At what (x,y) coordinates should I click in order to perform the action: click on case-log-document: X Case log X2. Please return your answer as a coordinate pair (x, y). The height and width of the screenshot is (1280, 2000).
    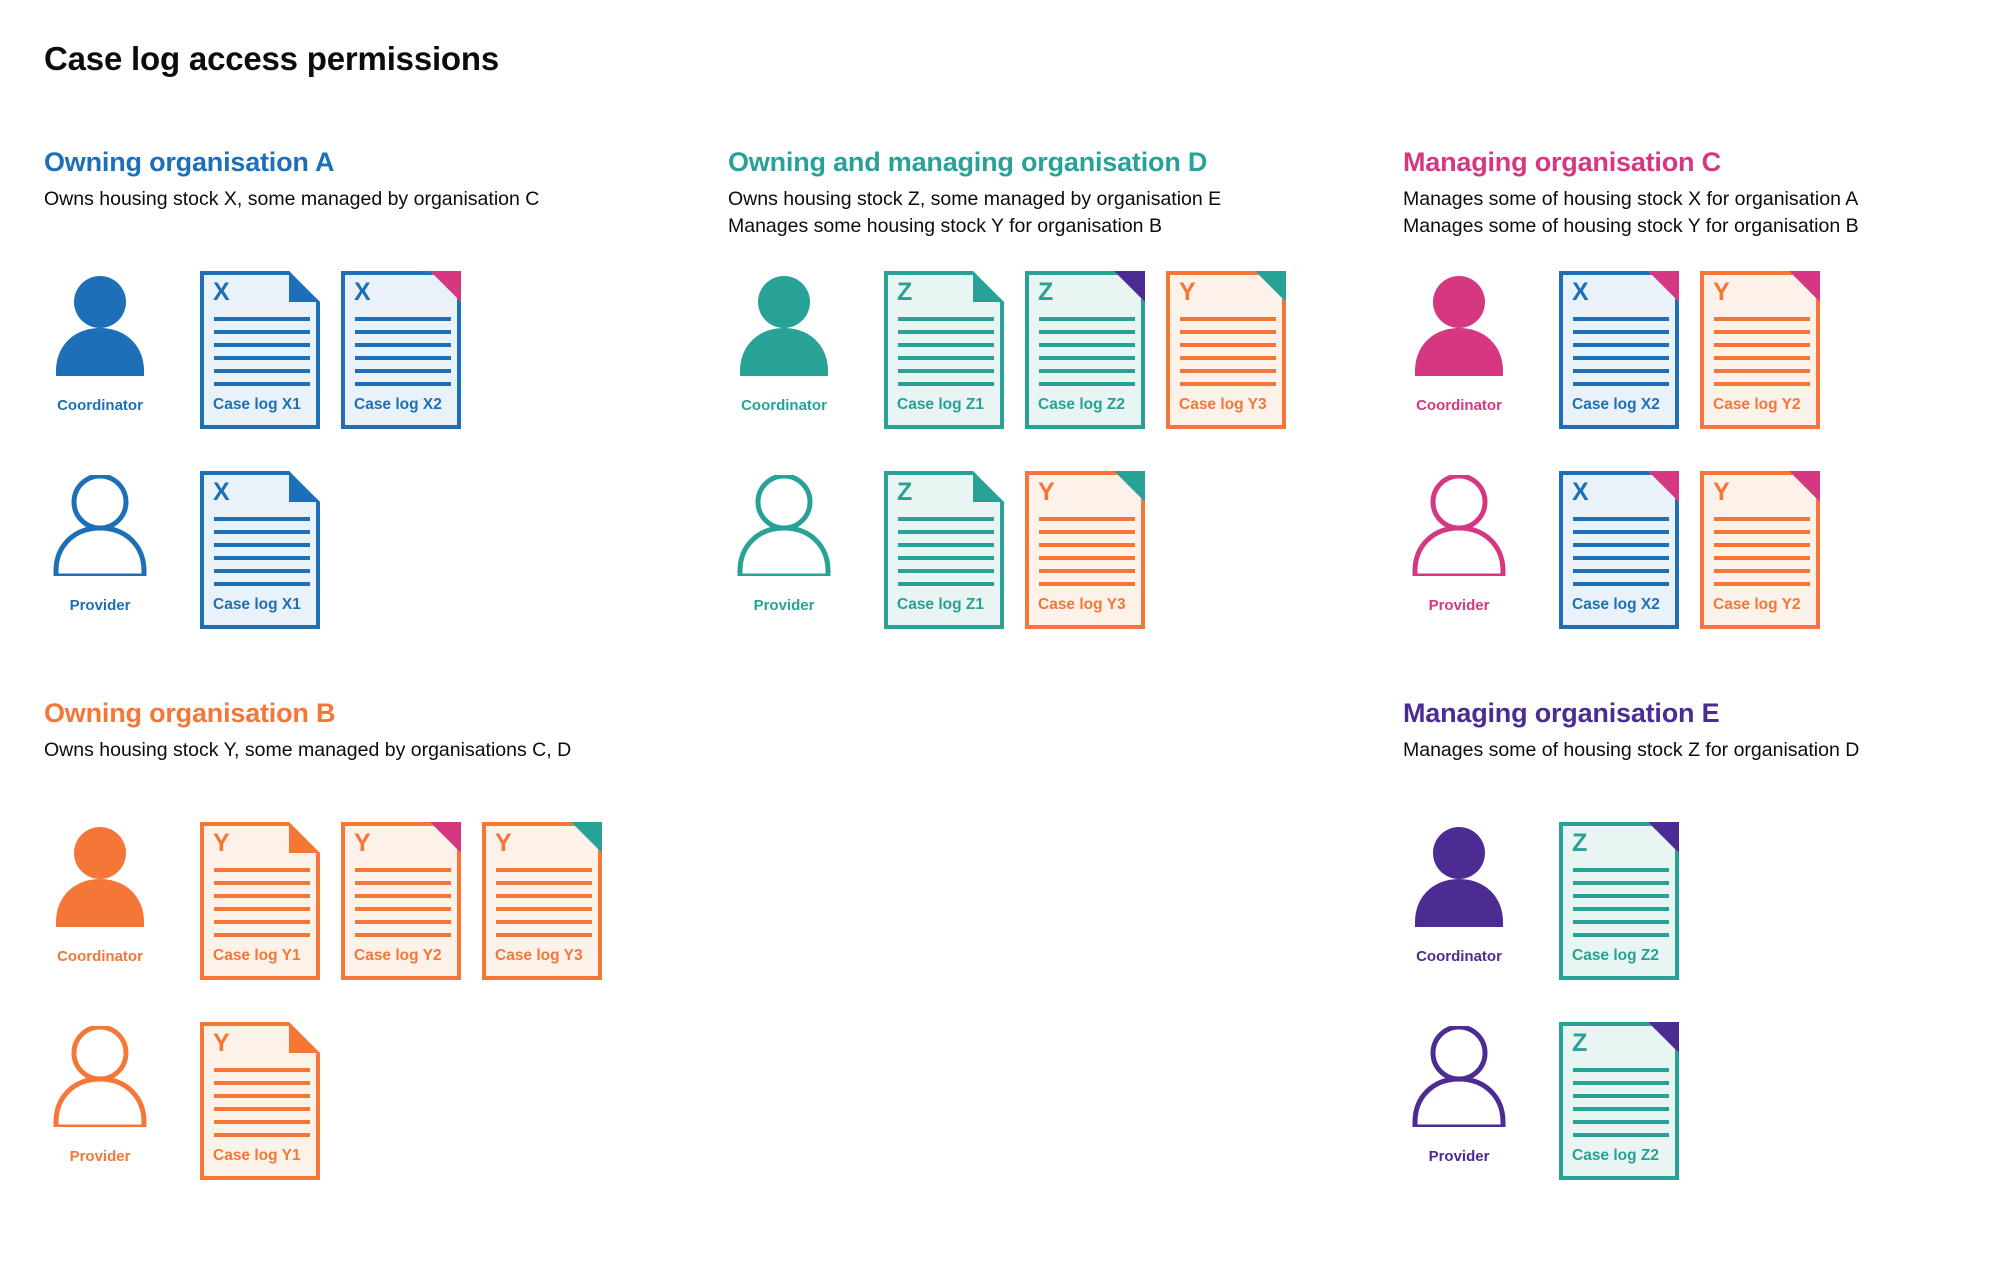
    Looking at the image, I should click on (1619, 550).